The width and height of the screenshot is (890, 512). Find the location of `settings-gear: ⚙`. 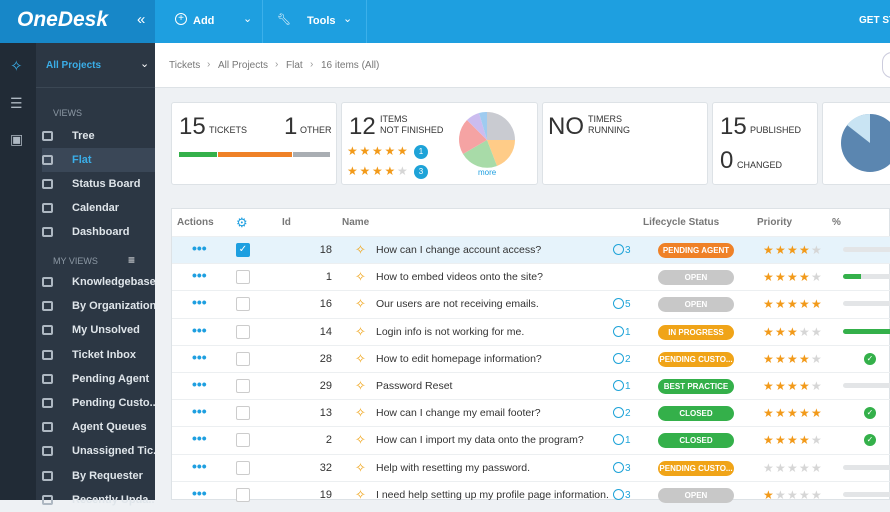

settings-gear: ⚙ is located at coordinates (242, 222).